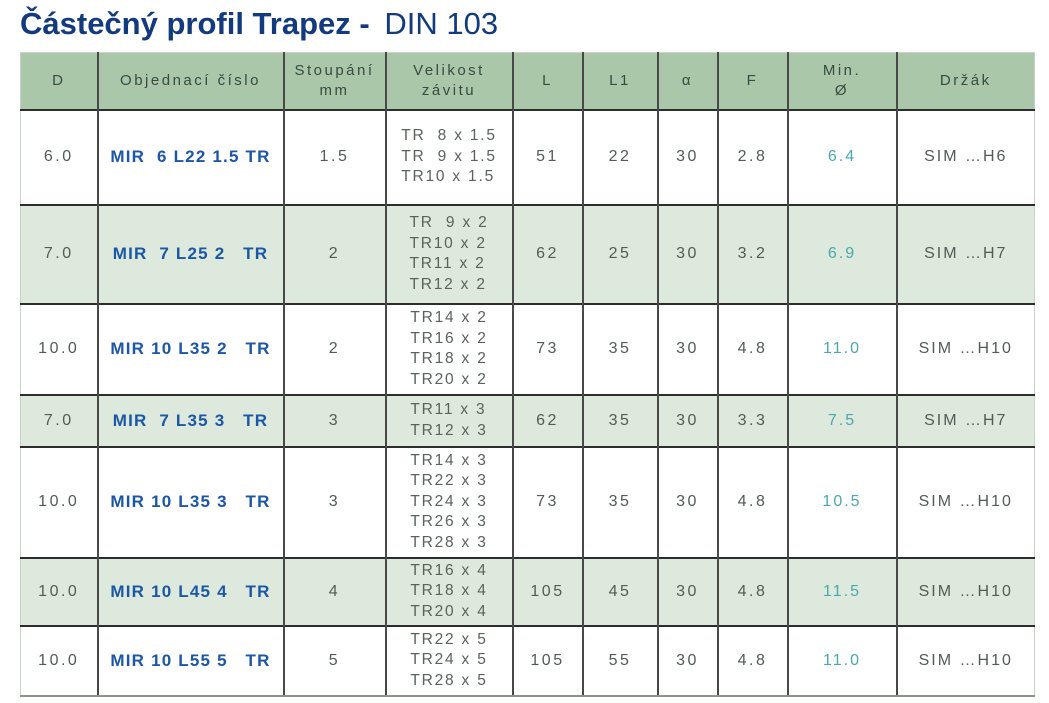  What do you see at coordinates (334, 660) in the screenshot?
I see `cell-pitch: 5` at bounding box center [334, 660].